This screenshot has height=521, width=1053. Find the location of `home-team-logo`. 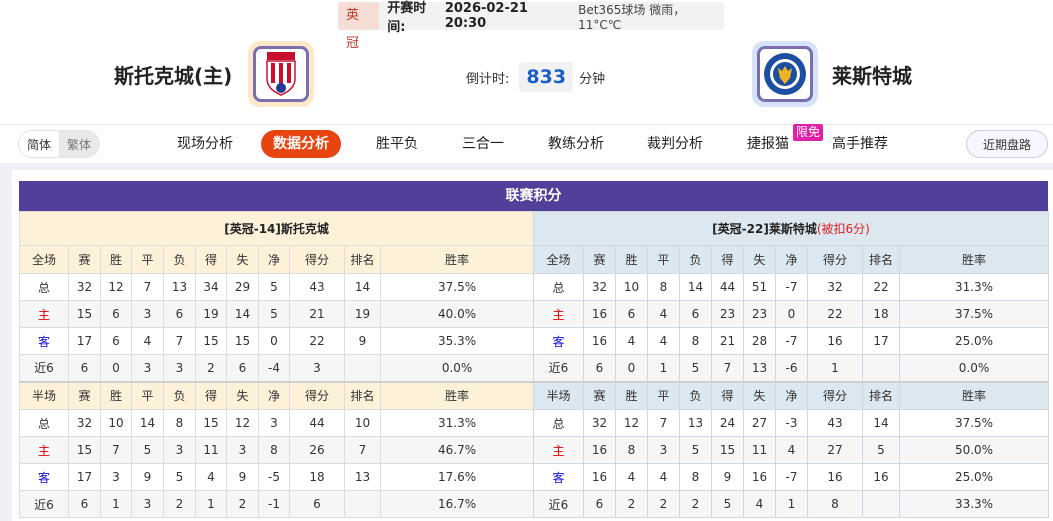

home-team-logo is located at coordinates (281, 74).